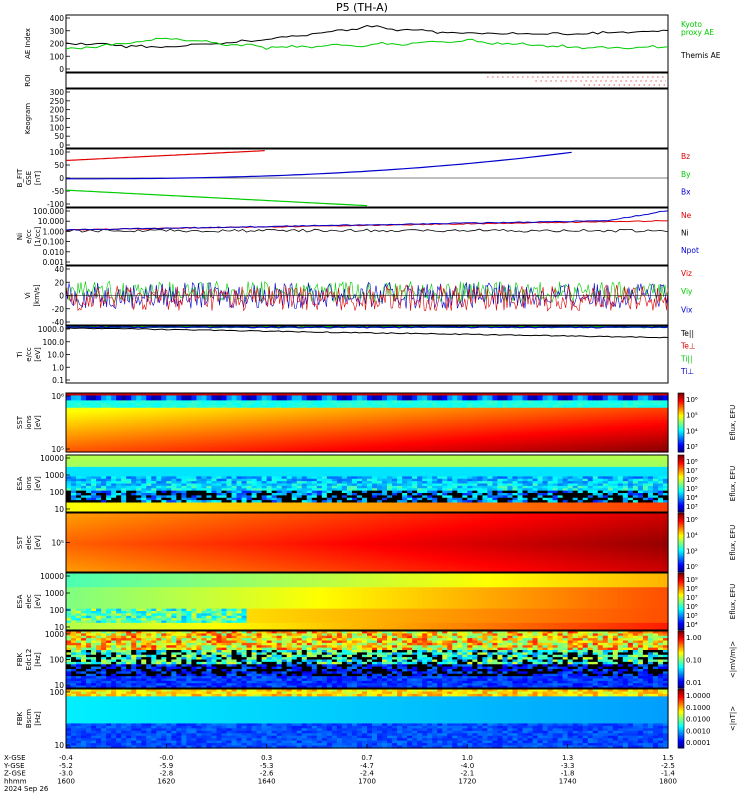  I want to click on legend-entry: Ti⊥, so click(687, 371).